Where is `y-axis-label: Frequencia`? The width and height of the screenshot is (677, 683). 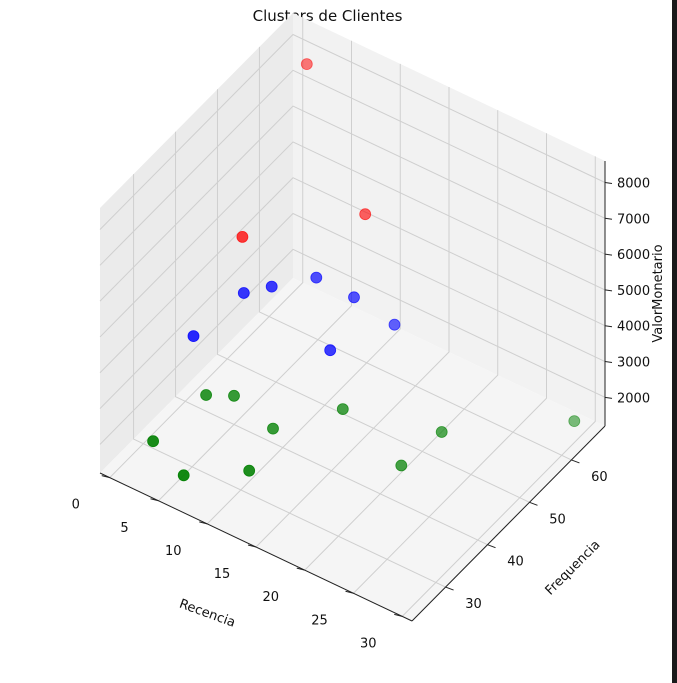 y-axis-label: Frequencia is located at coordinates (573, 568).